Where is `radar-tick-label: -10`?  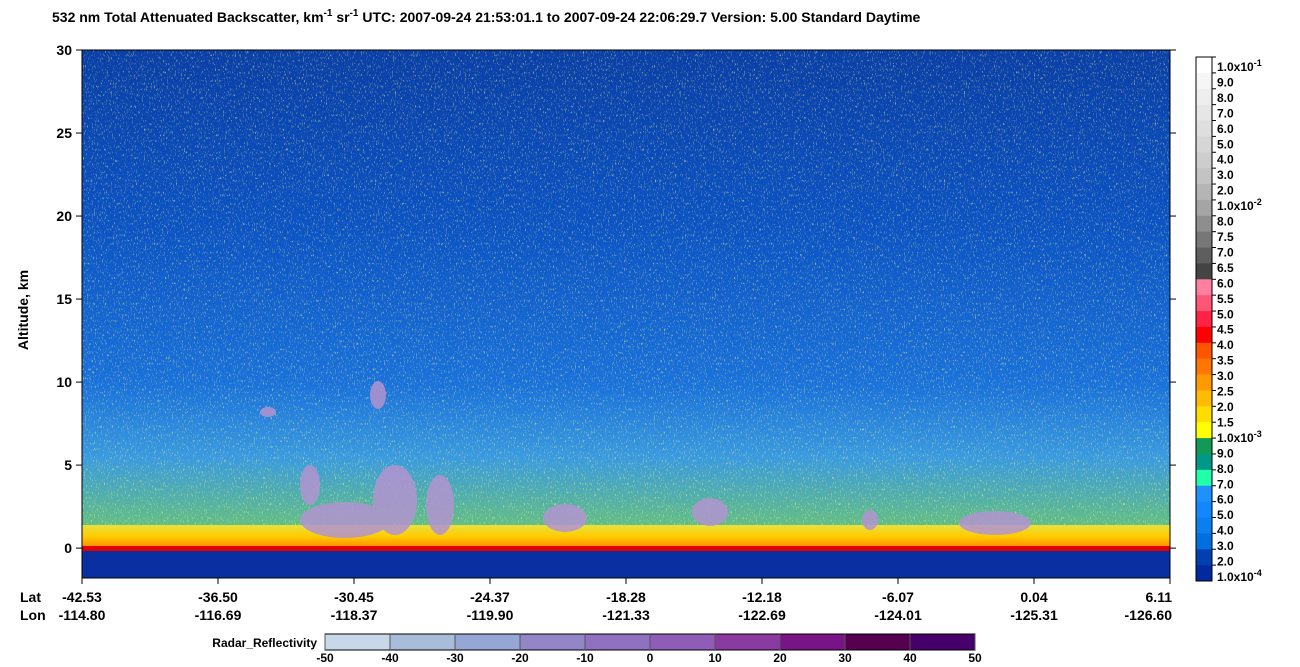 radar-tick-label: -10 is located at coordinates (585, 658).